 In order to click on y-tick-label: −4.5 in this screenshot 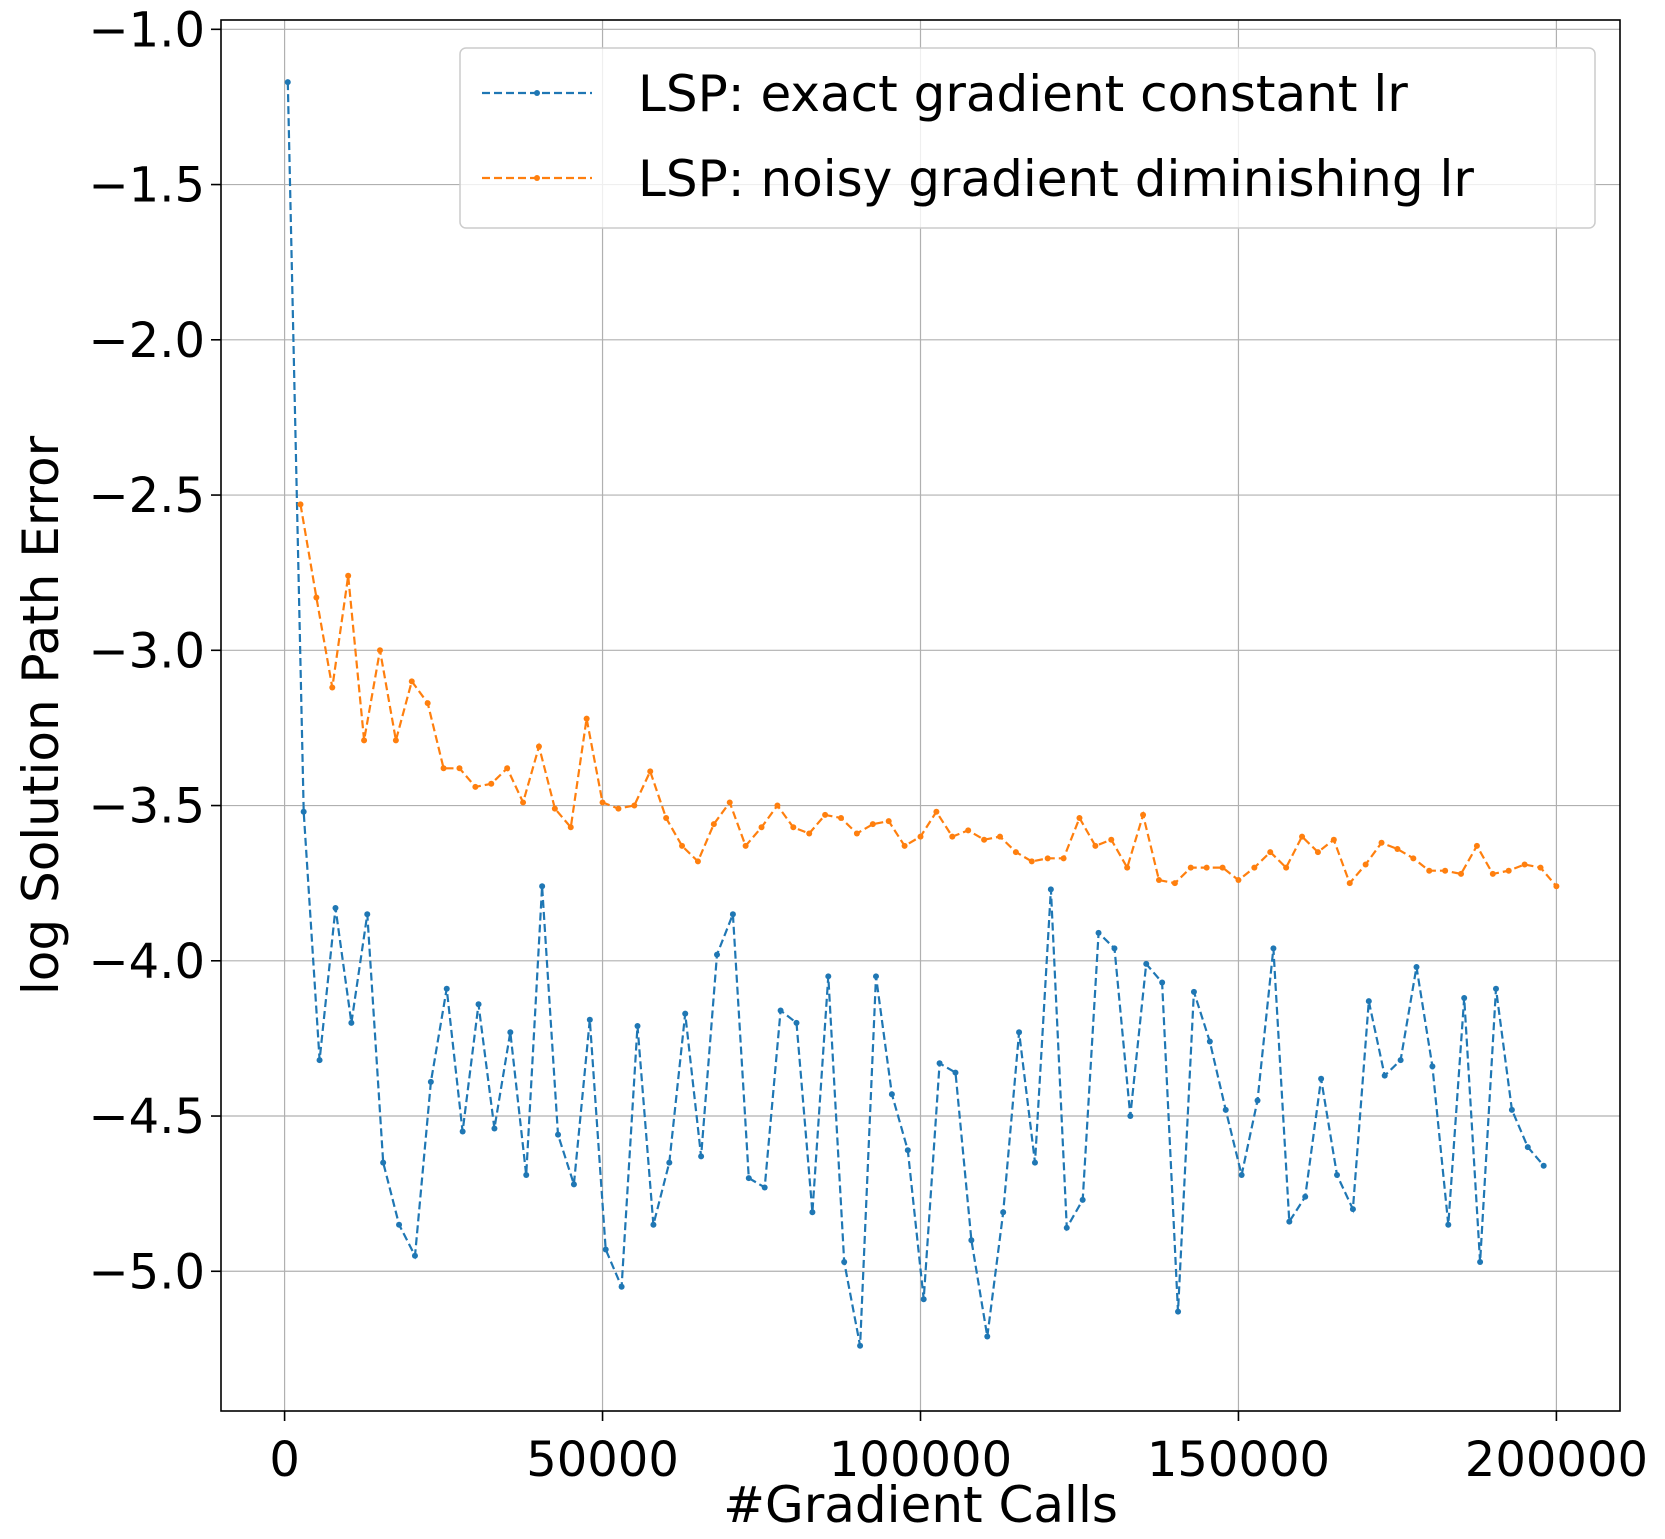, I will do `click(146, 1117)`.